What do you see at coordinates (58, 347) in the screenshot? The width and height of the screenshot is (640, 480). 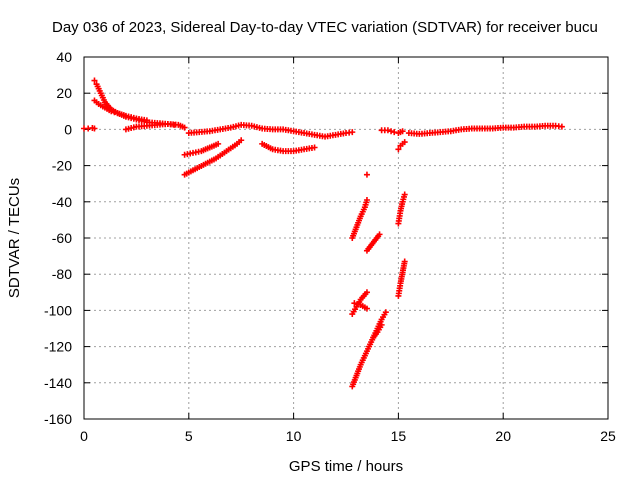 I see `y-tick-label: -120` at bounding box center [58, 347].